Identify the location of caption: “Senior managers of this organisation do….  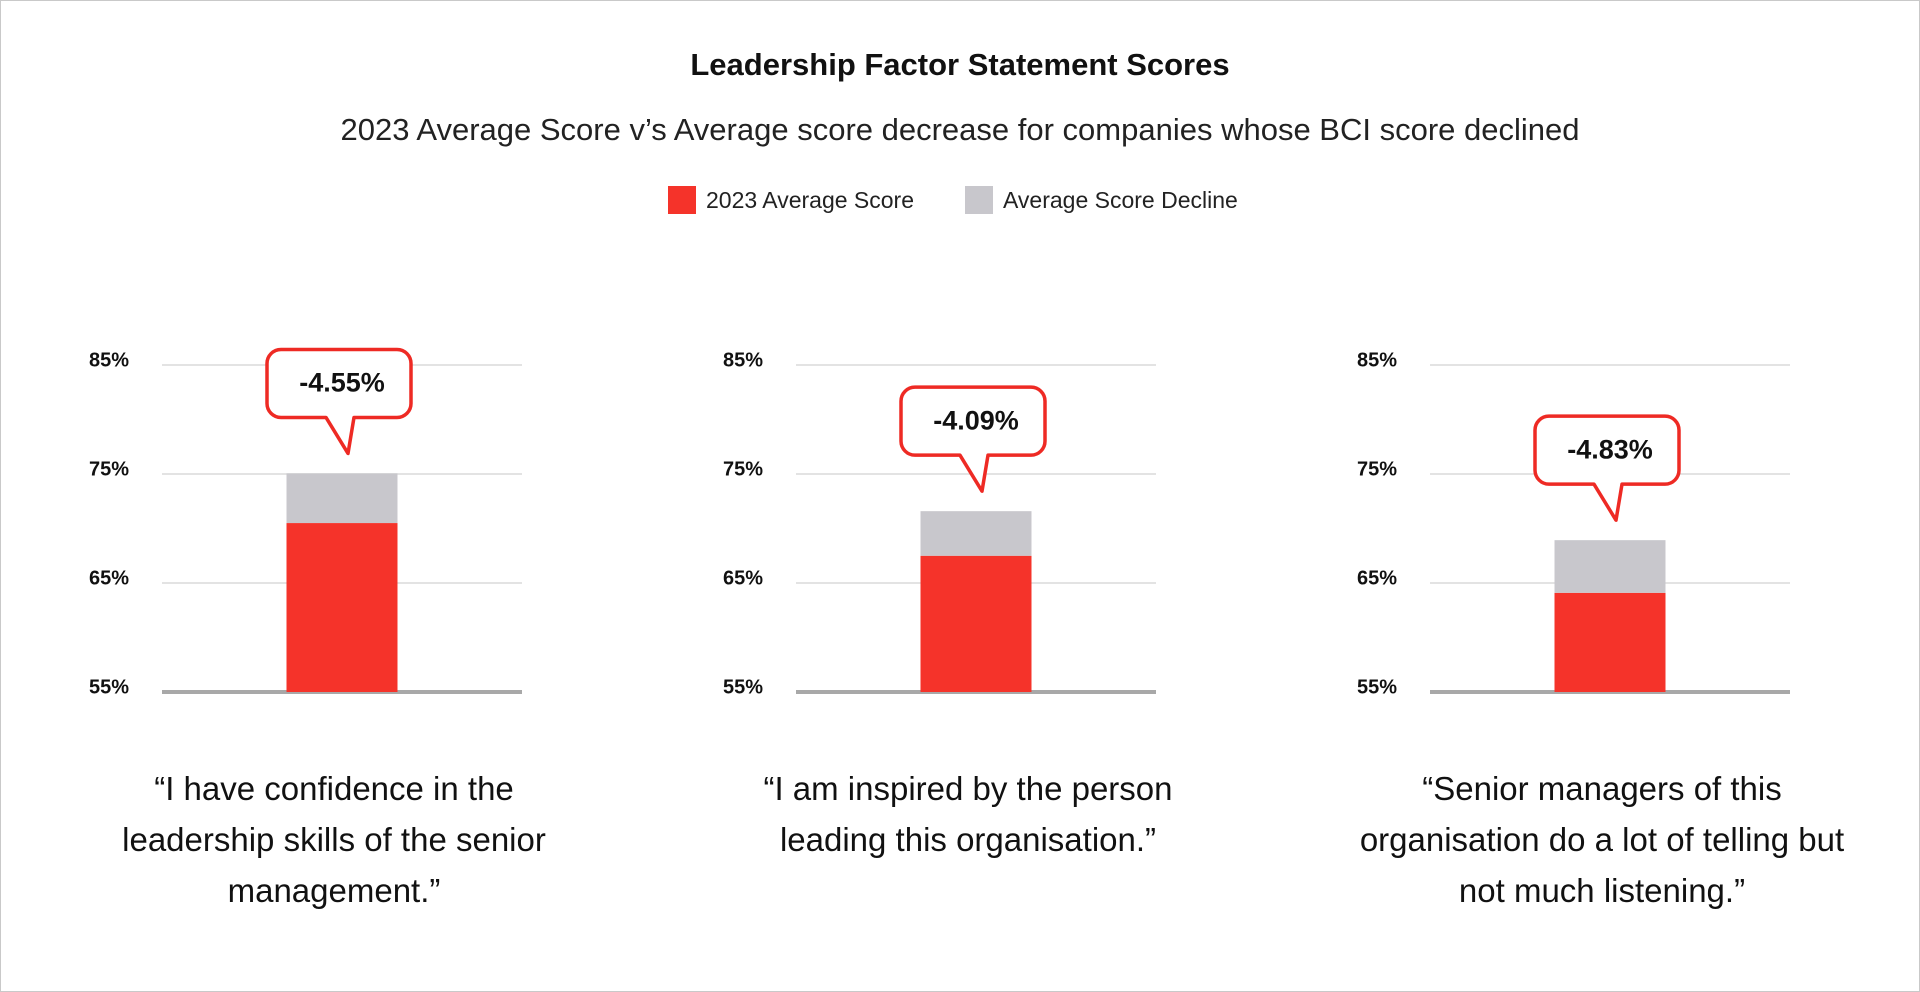
(1602, 839).